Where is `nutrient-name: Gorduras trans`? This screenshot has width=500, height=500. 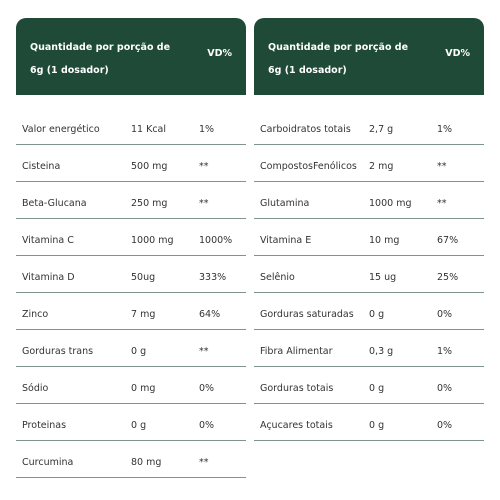
nutrient-name: Gorduras trans is located at coordinates (58, 351).